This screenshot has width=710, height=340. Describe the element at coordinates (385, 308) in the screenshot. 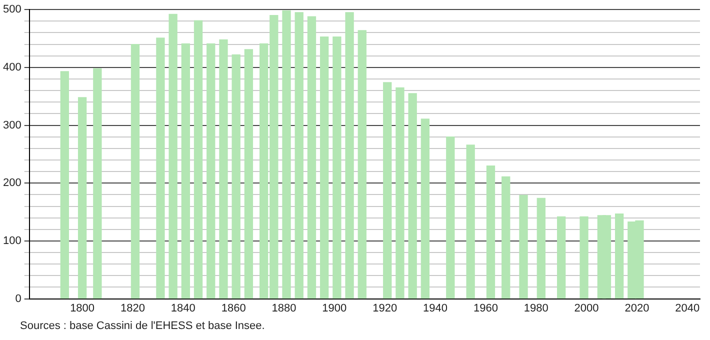

I see `x-tick-label: 1920` at that location.